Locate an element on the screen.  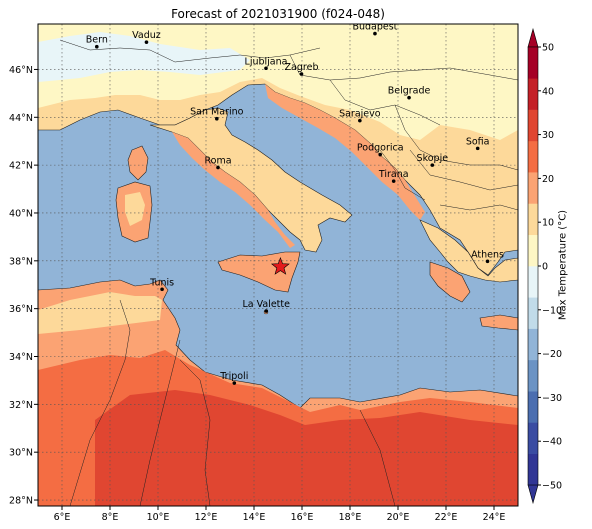
star-marker is located at coordinates (280, 265).